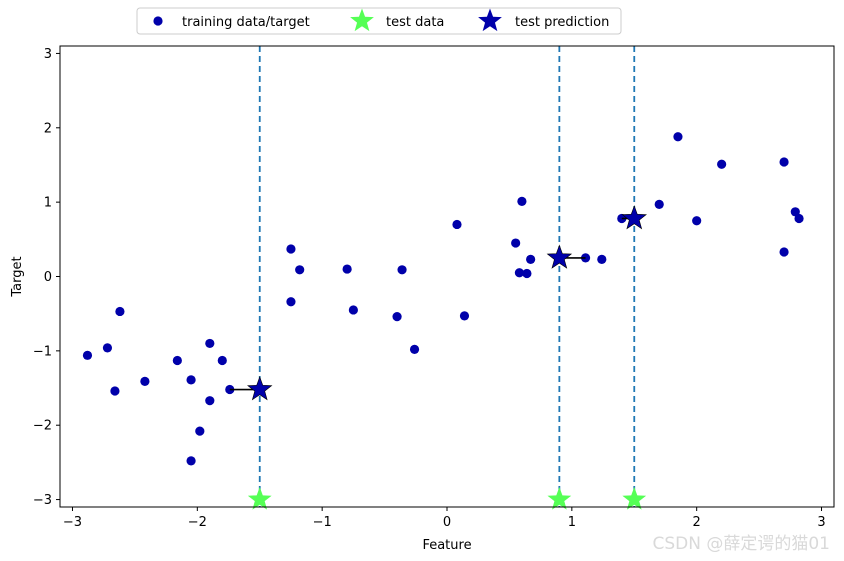 Image resolution: width=844 pixels, height=561 pixels. I want to click on legend-label-0: training data/target, so click(246, 22).